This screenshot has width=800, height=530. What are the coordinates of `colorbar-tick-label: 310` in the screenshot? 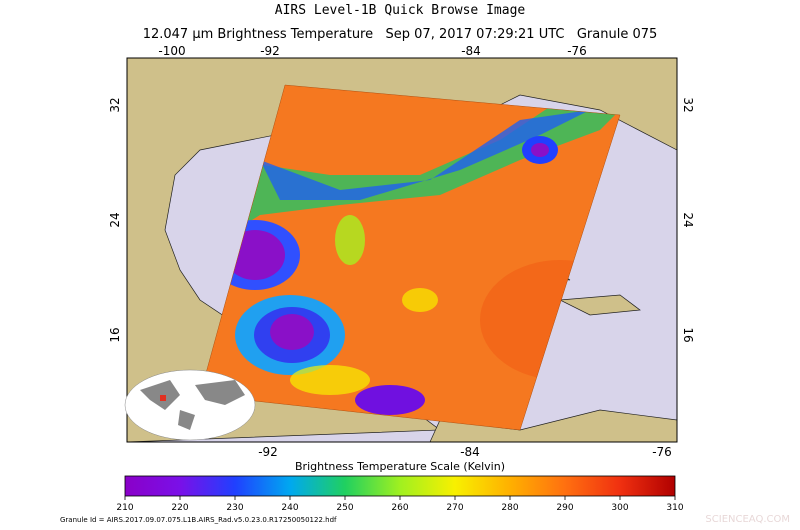 It's located at (674, 508).